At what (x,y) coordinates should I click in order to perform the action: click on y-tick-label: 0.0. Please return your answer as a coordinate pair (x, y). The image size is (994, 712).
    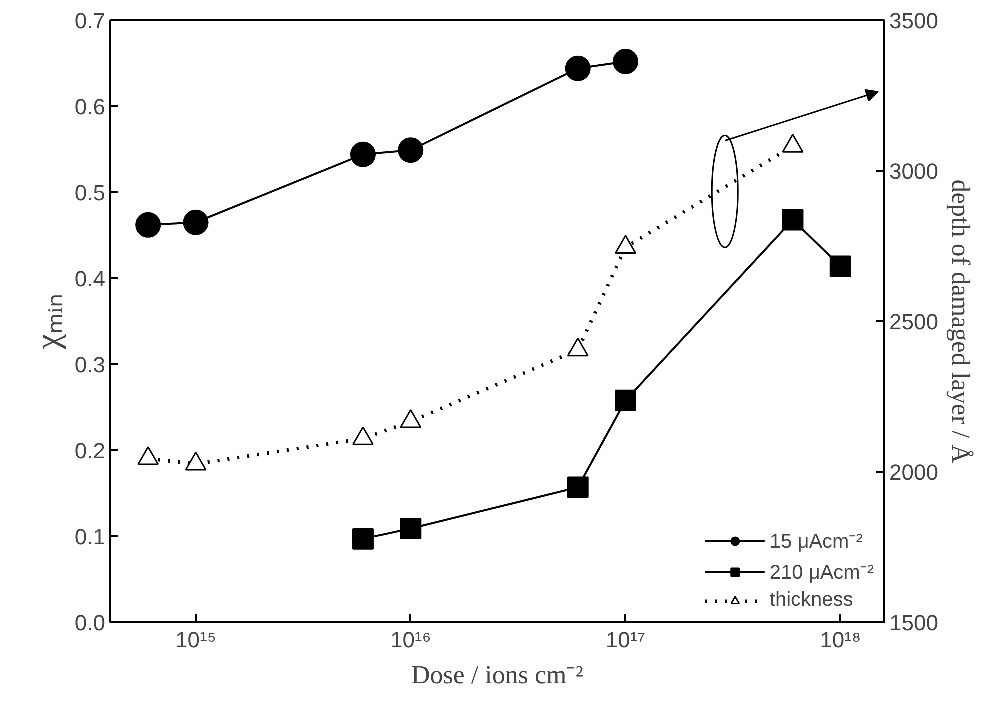
    Looking at the image, I should click on (90, 623).